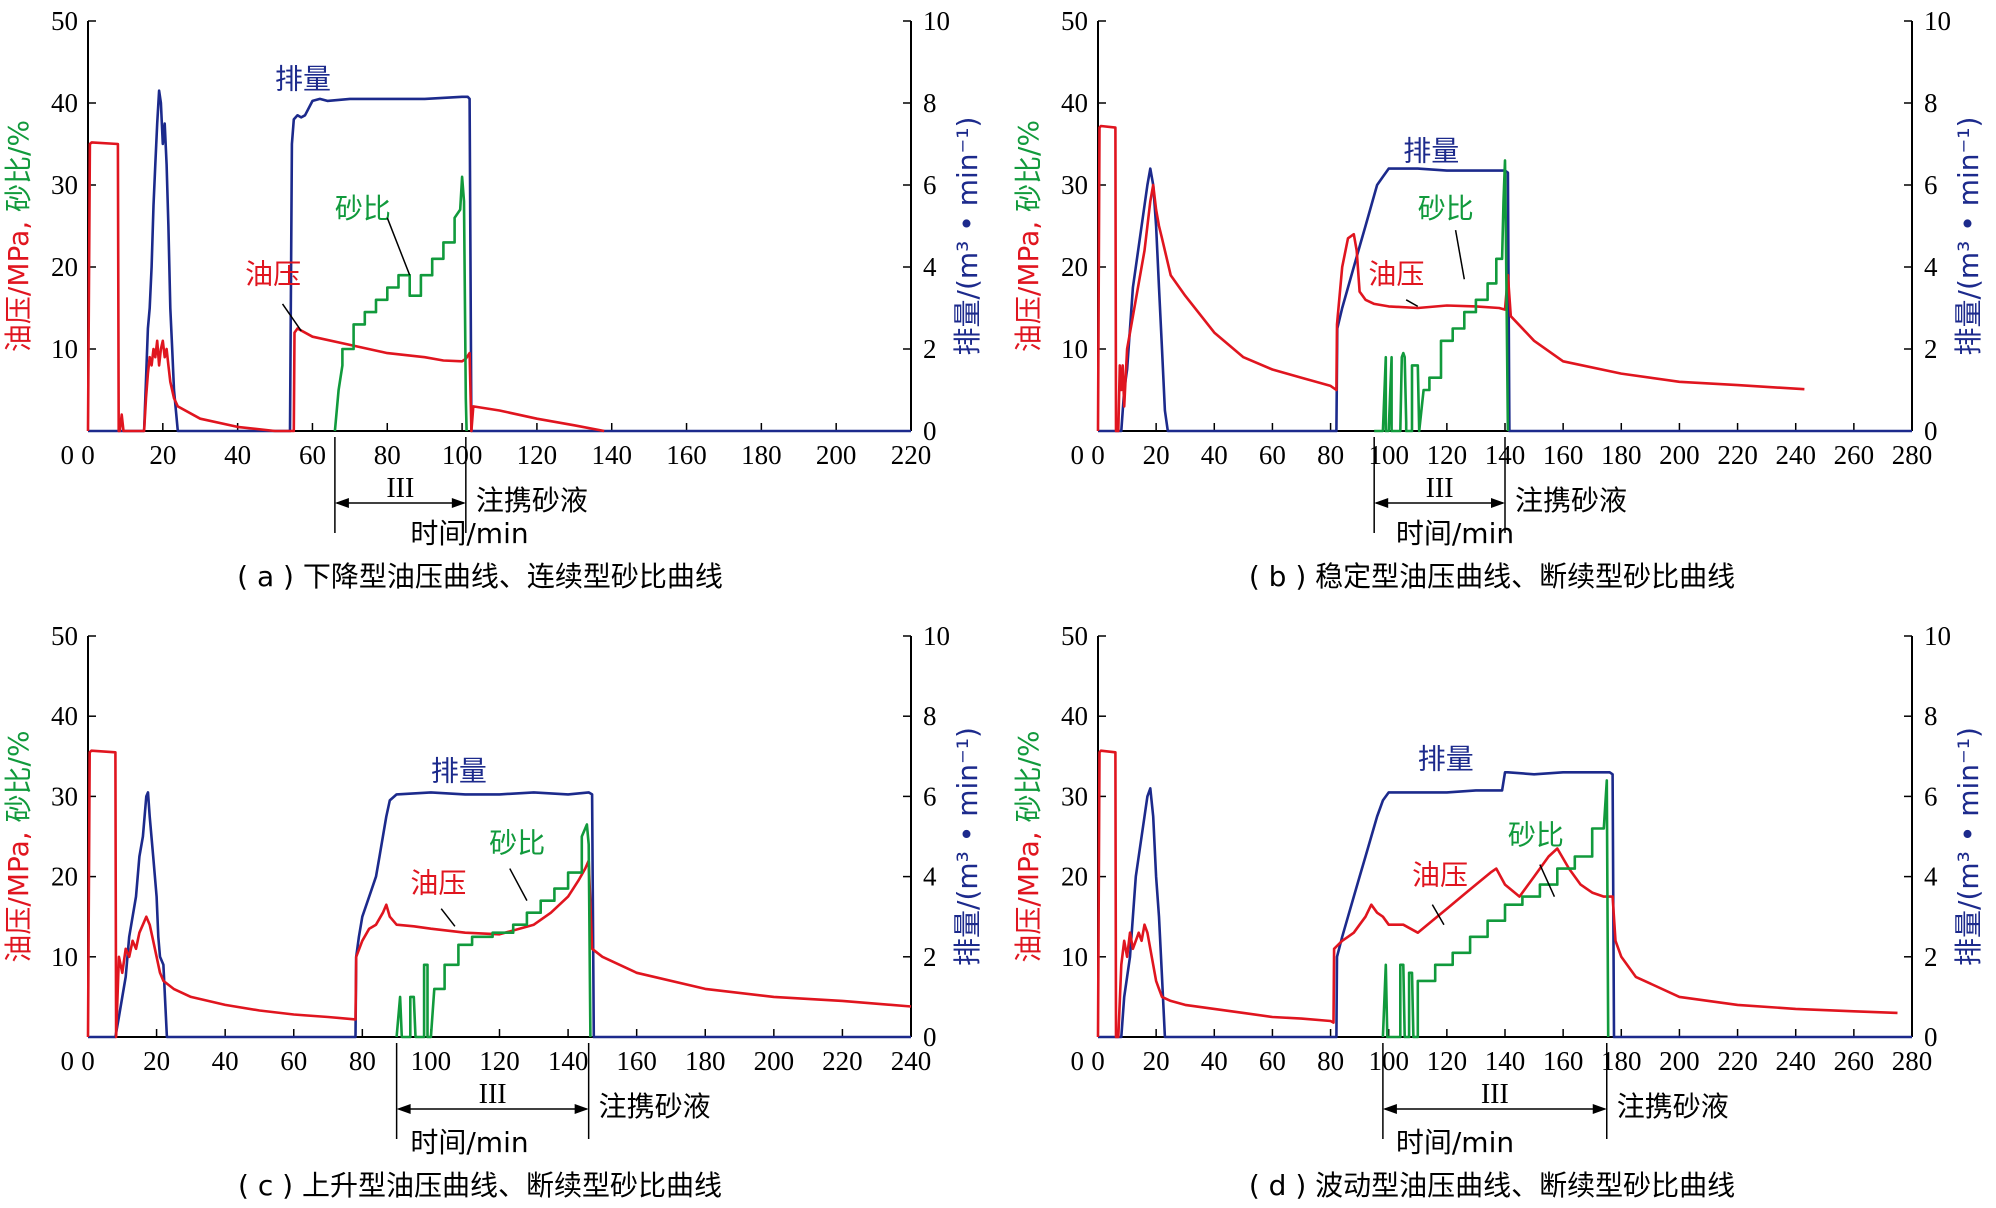  I want to click on series-line-pressure, so click(1450, 278).